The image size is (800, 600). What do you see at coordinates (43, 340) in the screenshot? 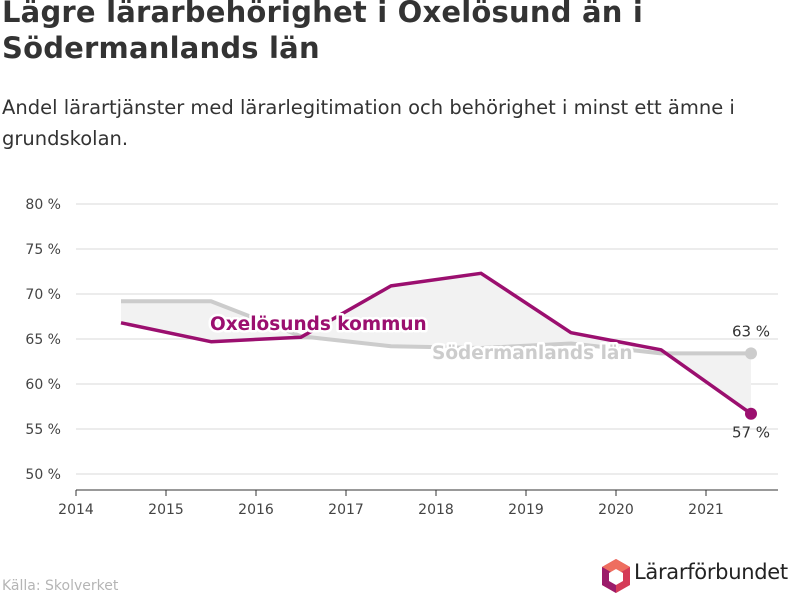
I see `y-tick-label: 65 %` at bounding box center [43, 340].